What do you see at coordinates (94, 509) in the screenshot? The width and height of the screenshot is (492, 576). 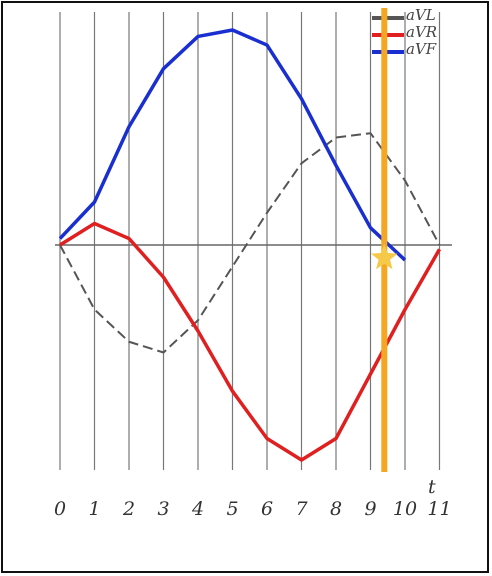 I see `x-tick-label: 1` at bounding box center [94, 509].